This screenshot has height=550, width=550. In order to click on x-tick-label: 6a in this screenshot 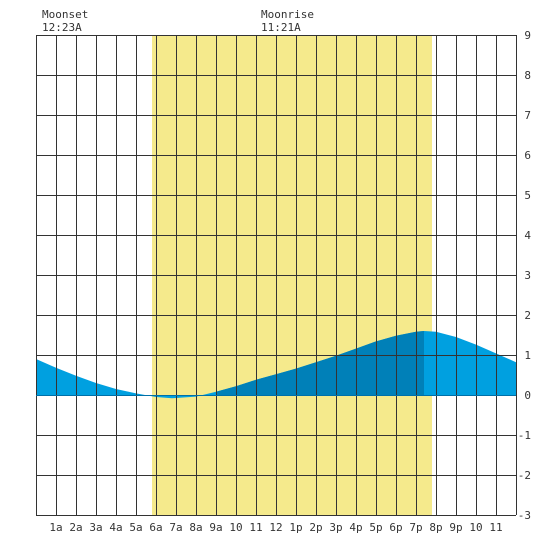, I will do `click(155, 527)`.